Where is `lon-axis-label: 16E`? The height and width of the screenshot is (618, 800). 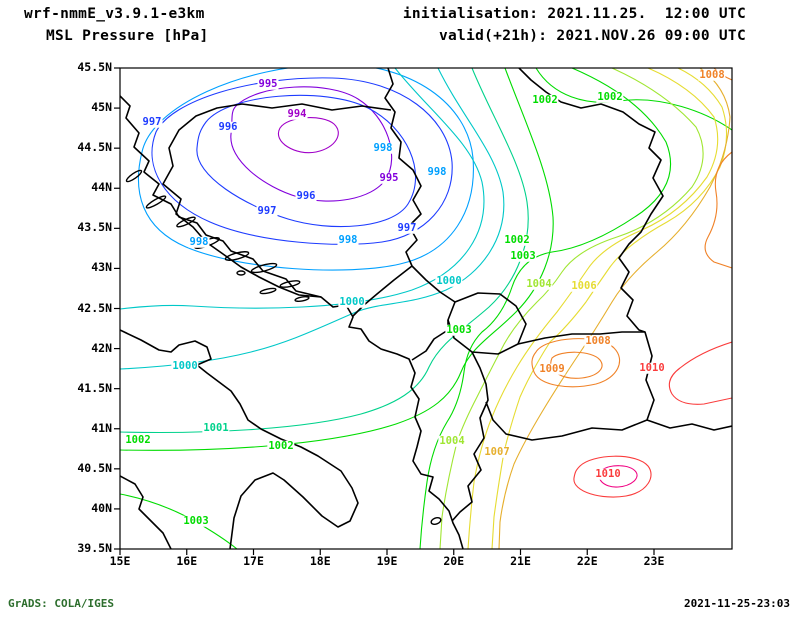
lon-axis-label: 16E is located at coordinates (187, 561).